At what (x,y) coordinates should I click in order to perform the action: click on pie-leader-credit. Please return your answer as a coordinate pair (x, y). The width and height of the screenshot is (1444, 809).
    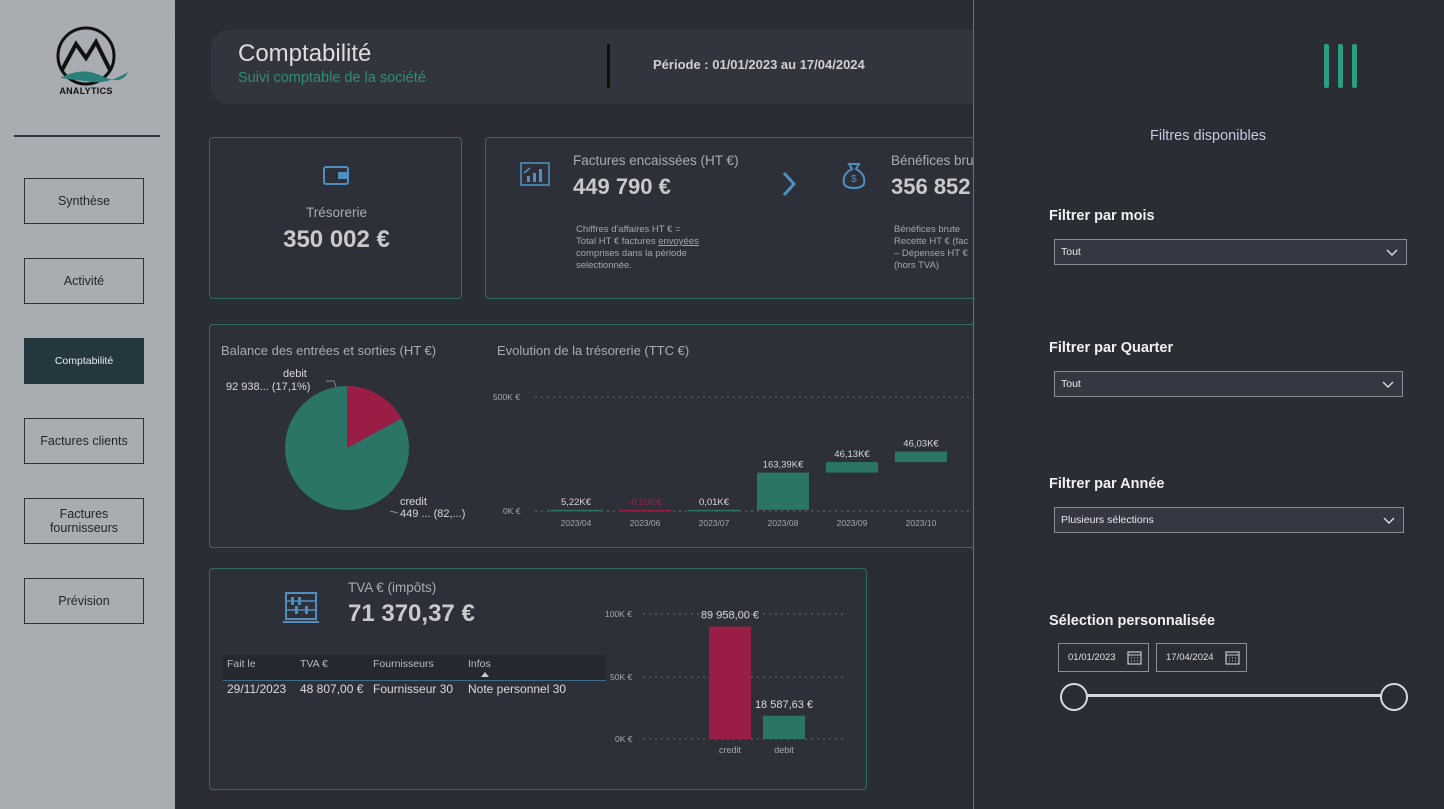
    Looking at the image, I should click on (394, 512).